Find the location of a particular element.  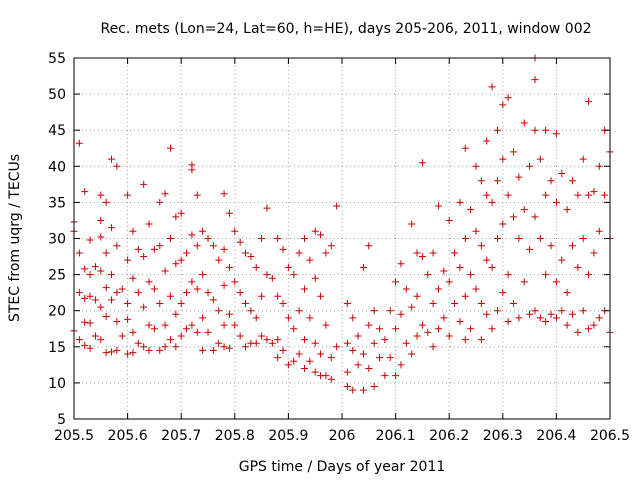

x-tick-label: 205.6 is located at coordinates (128, 436).